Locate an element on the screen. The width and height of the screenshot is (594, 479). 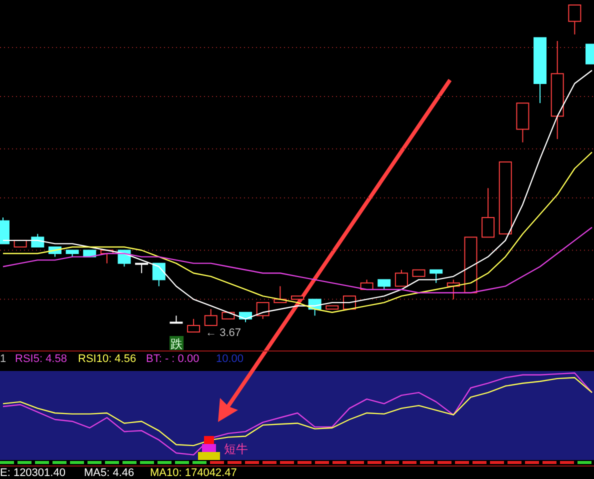
text: MA5: 4.46 is located at coordinates (109, 473).